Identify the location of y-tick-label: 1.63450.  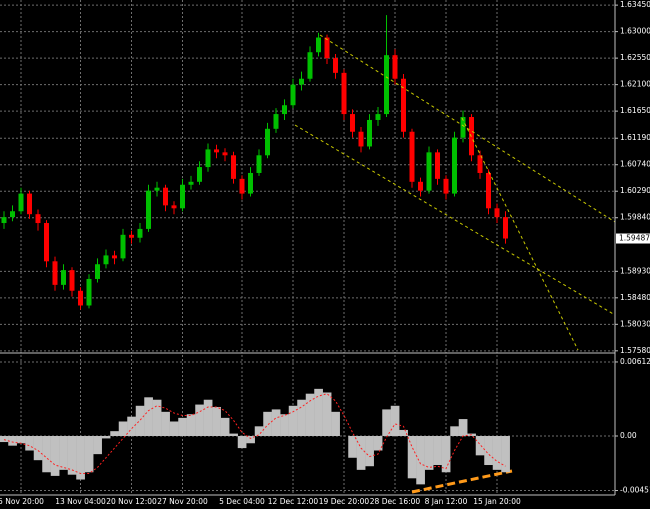
(635, 4).